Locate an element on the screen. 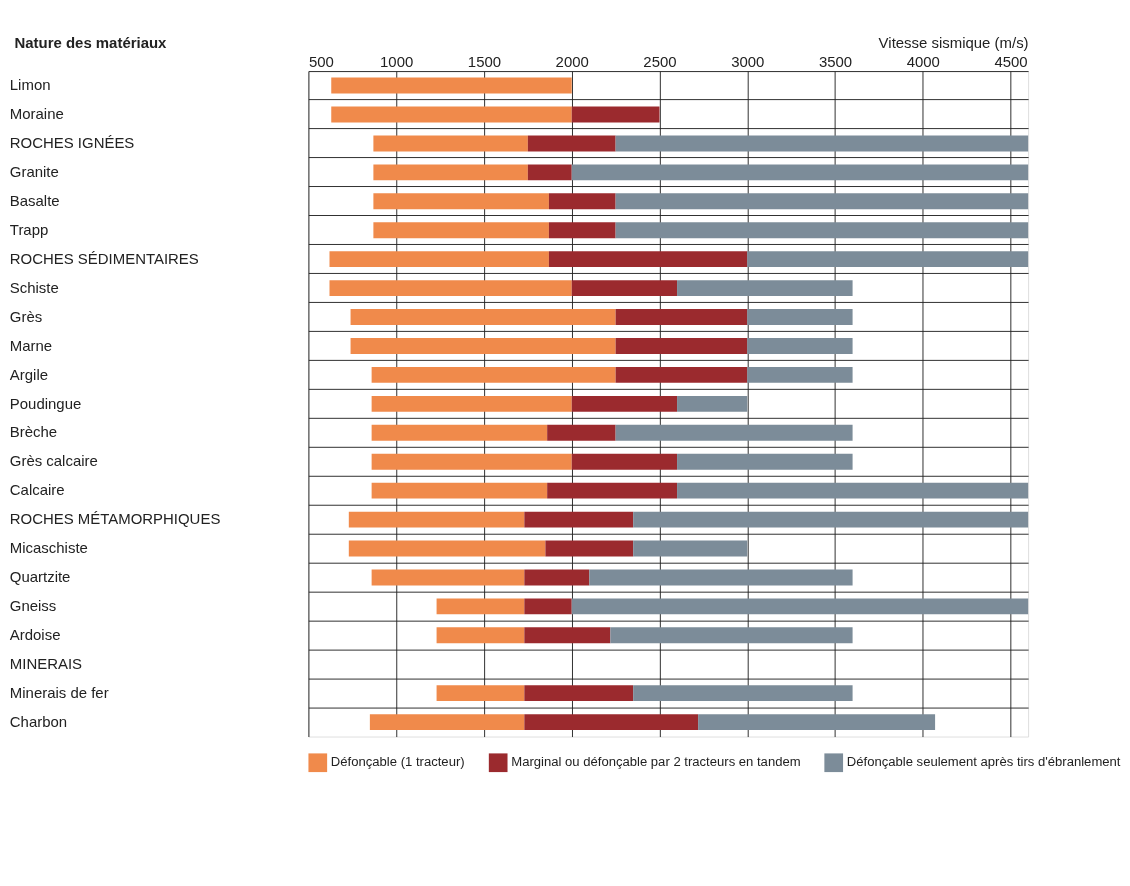  y-tick-label: Ardoise is located at coordinates (35, 634).